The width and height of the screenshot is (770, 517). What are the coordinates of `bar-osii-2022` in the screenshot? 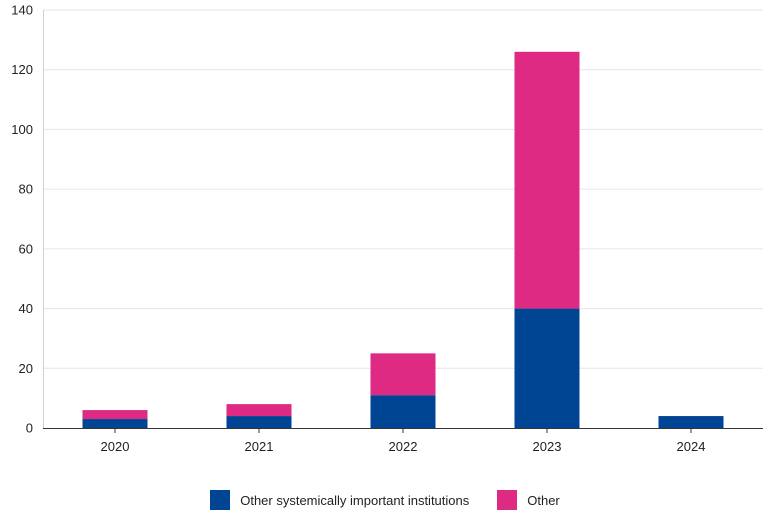 It's located at (403, 411).